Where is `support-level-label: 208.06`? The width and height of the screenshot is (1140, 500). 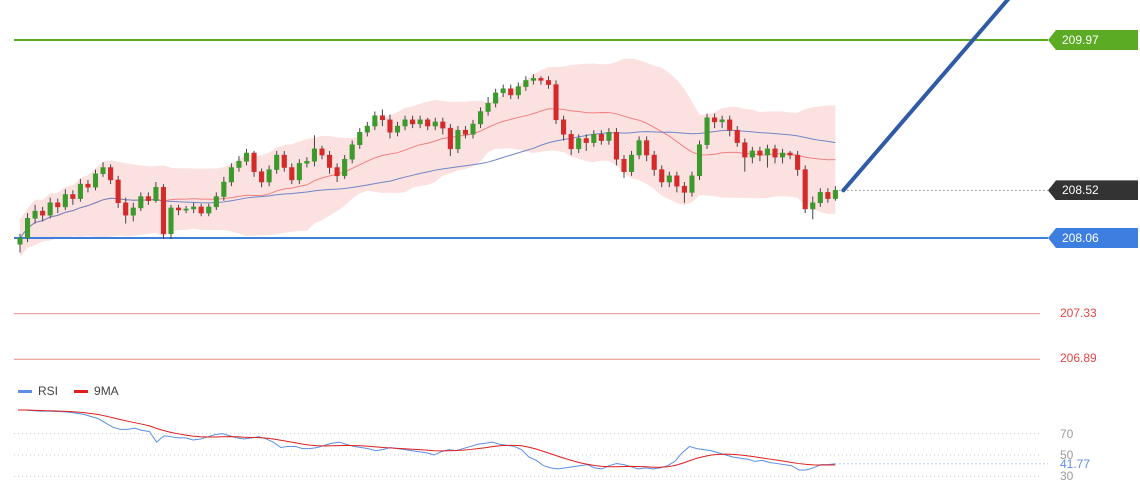
support-level-label: 208.06 is located at coordinates (1093, 238).